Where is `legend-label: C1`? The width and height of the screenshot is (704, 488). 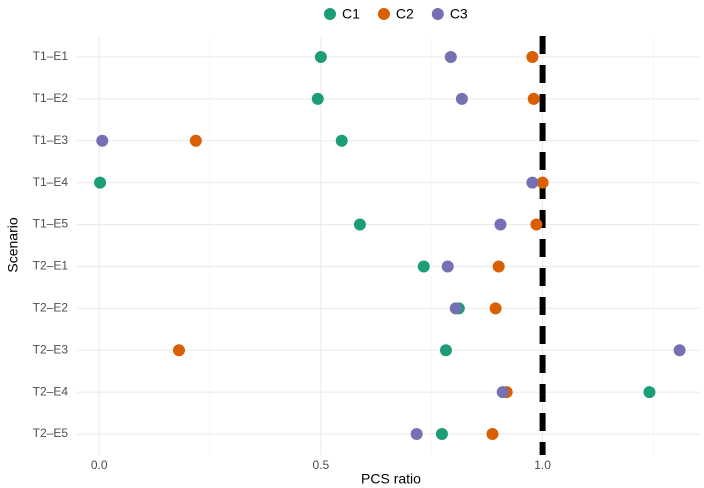 legend-label: C1 is located at coordinates (351, 14).